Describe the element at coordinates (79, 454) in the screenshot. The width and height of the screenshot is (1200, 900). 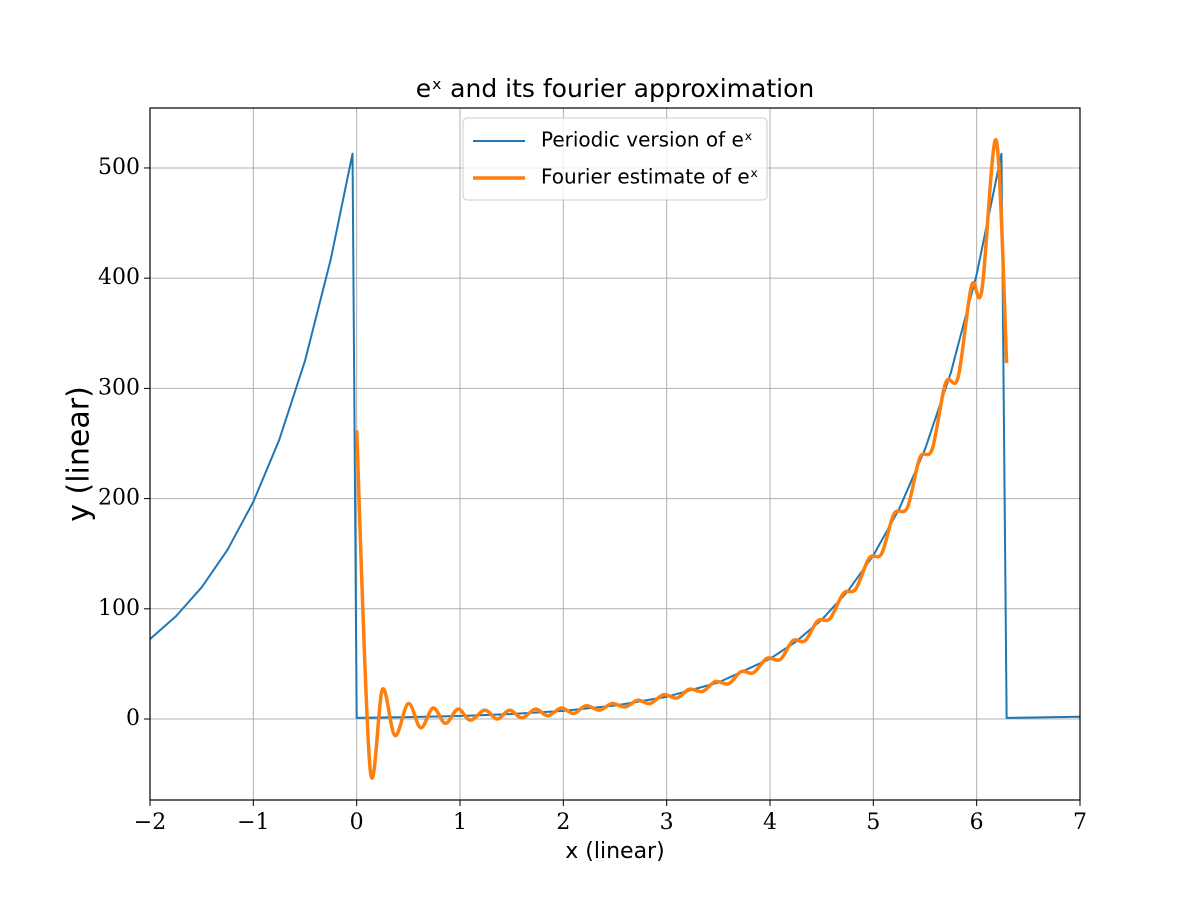
I see `y-axis-label: y (linear)` at that location.